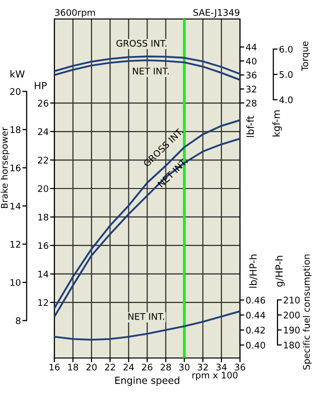 Image resolution: width=320 pixels, height=400 pixels. What do you see at coordinates (110, 367) in the screenshot?
I see `x-tick-label: 22` at bounding box center [110, 367].